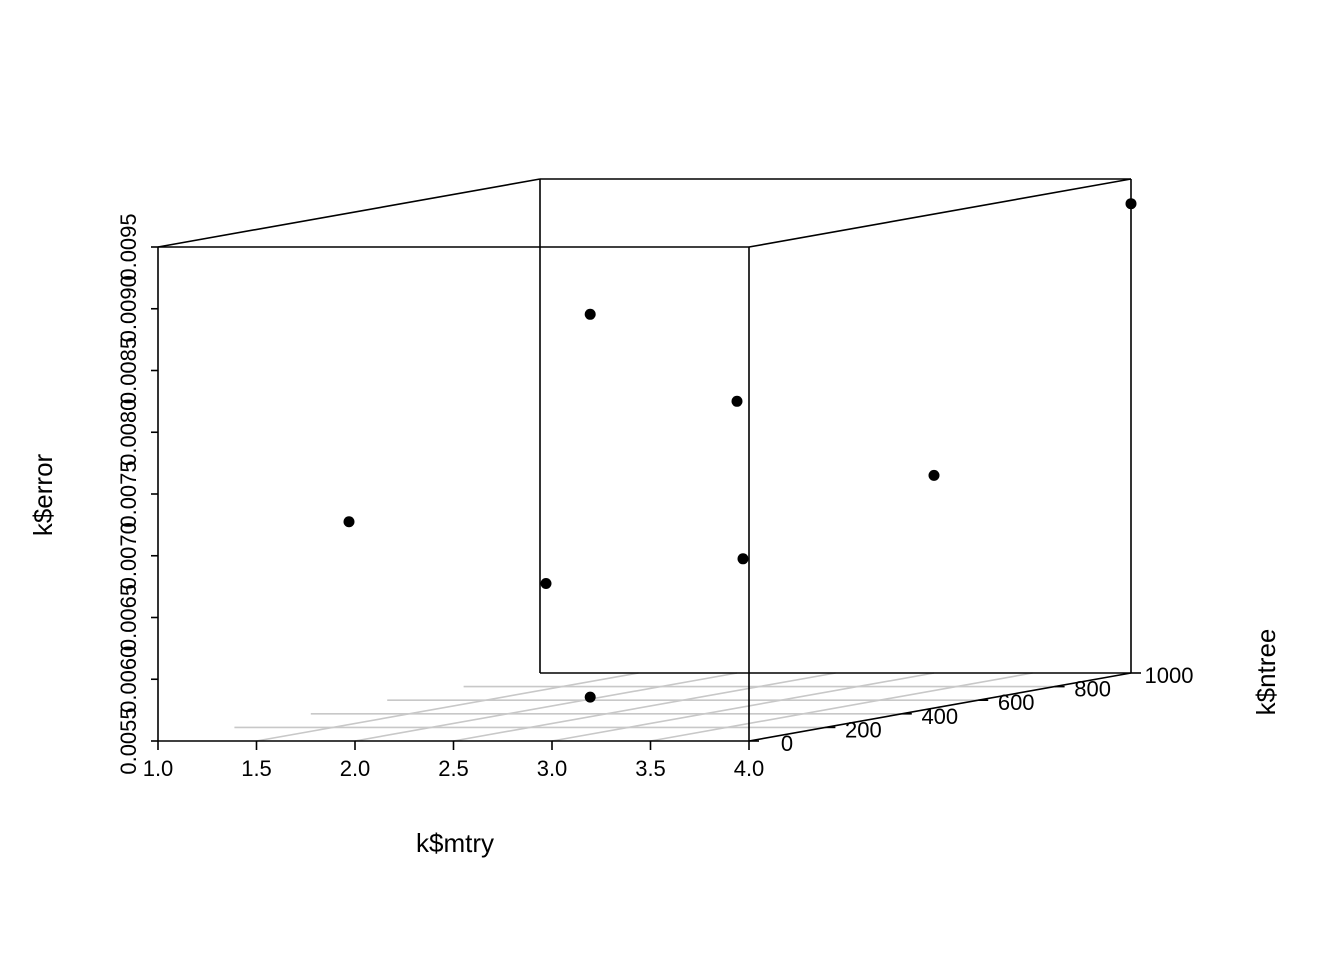 The image size is (1344, 960). I want to click on z-tick-label: 0.0070, so click(128, 555).